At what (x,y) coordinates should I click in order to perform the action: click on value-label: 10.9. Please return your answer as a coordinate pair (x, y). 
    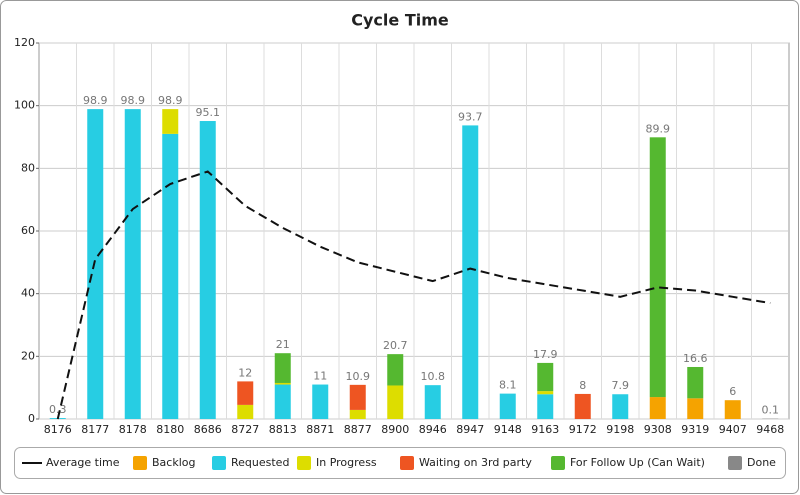
    Looking at the image, I should click on (358, 376).